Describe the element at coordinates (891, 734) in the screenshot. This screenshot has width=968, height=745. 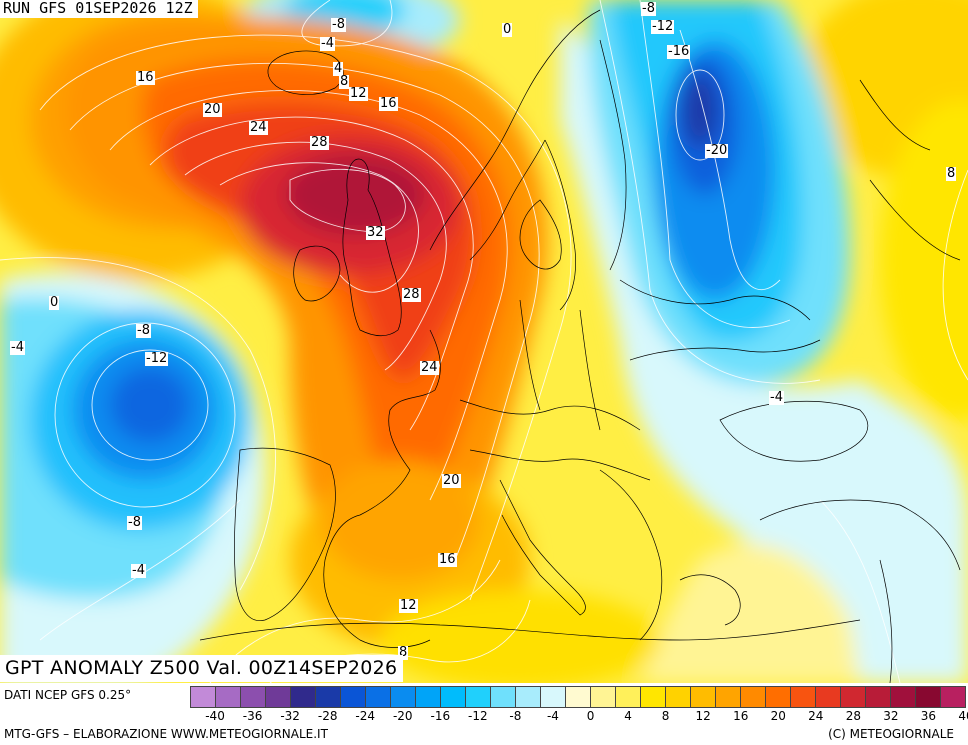
I see `credits-right: (C) METEOGIORNALE` at that location.